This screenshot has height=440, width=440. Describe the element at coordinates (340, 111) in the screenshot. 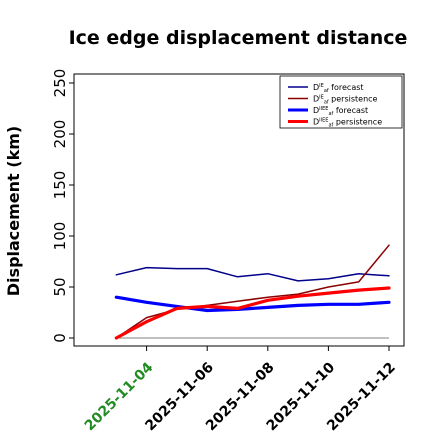

I see `legend-label: DIIEEaf forecast` at that location.